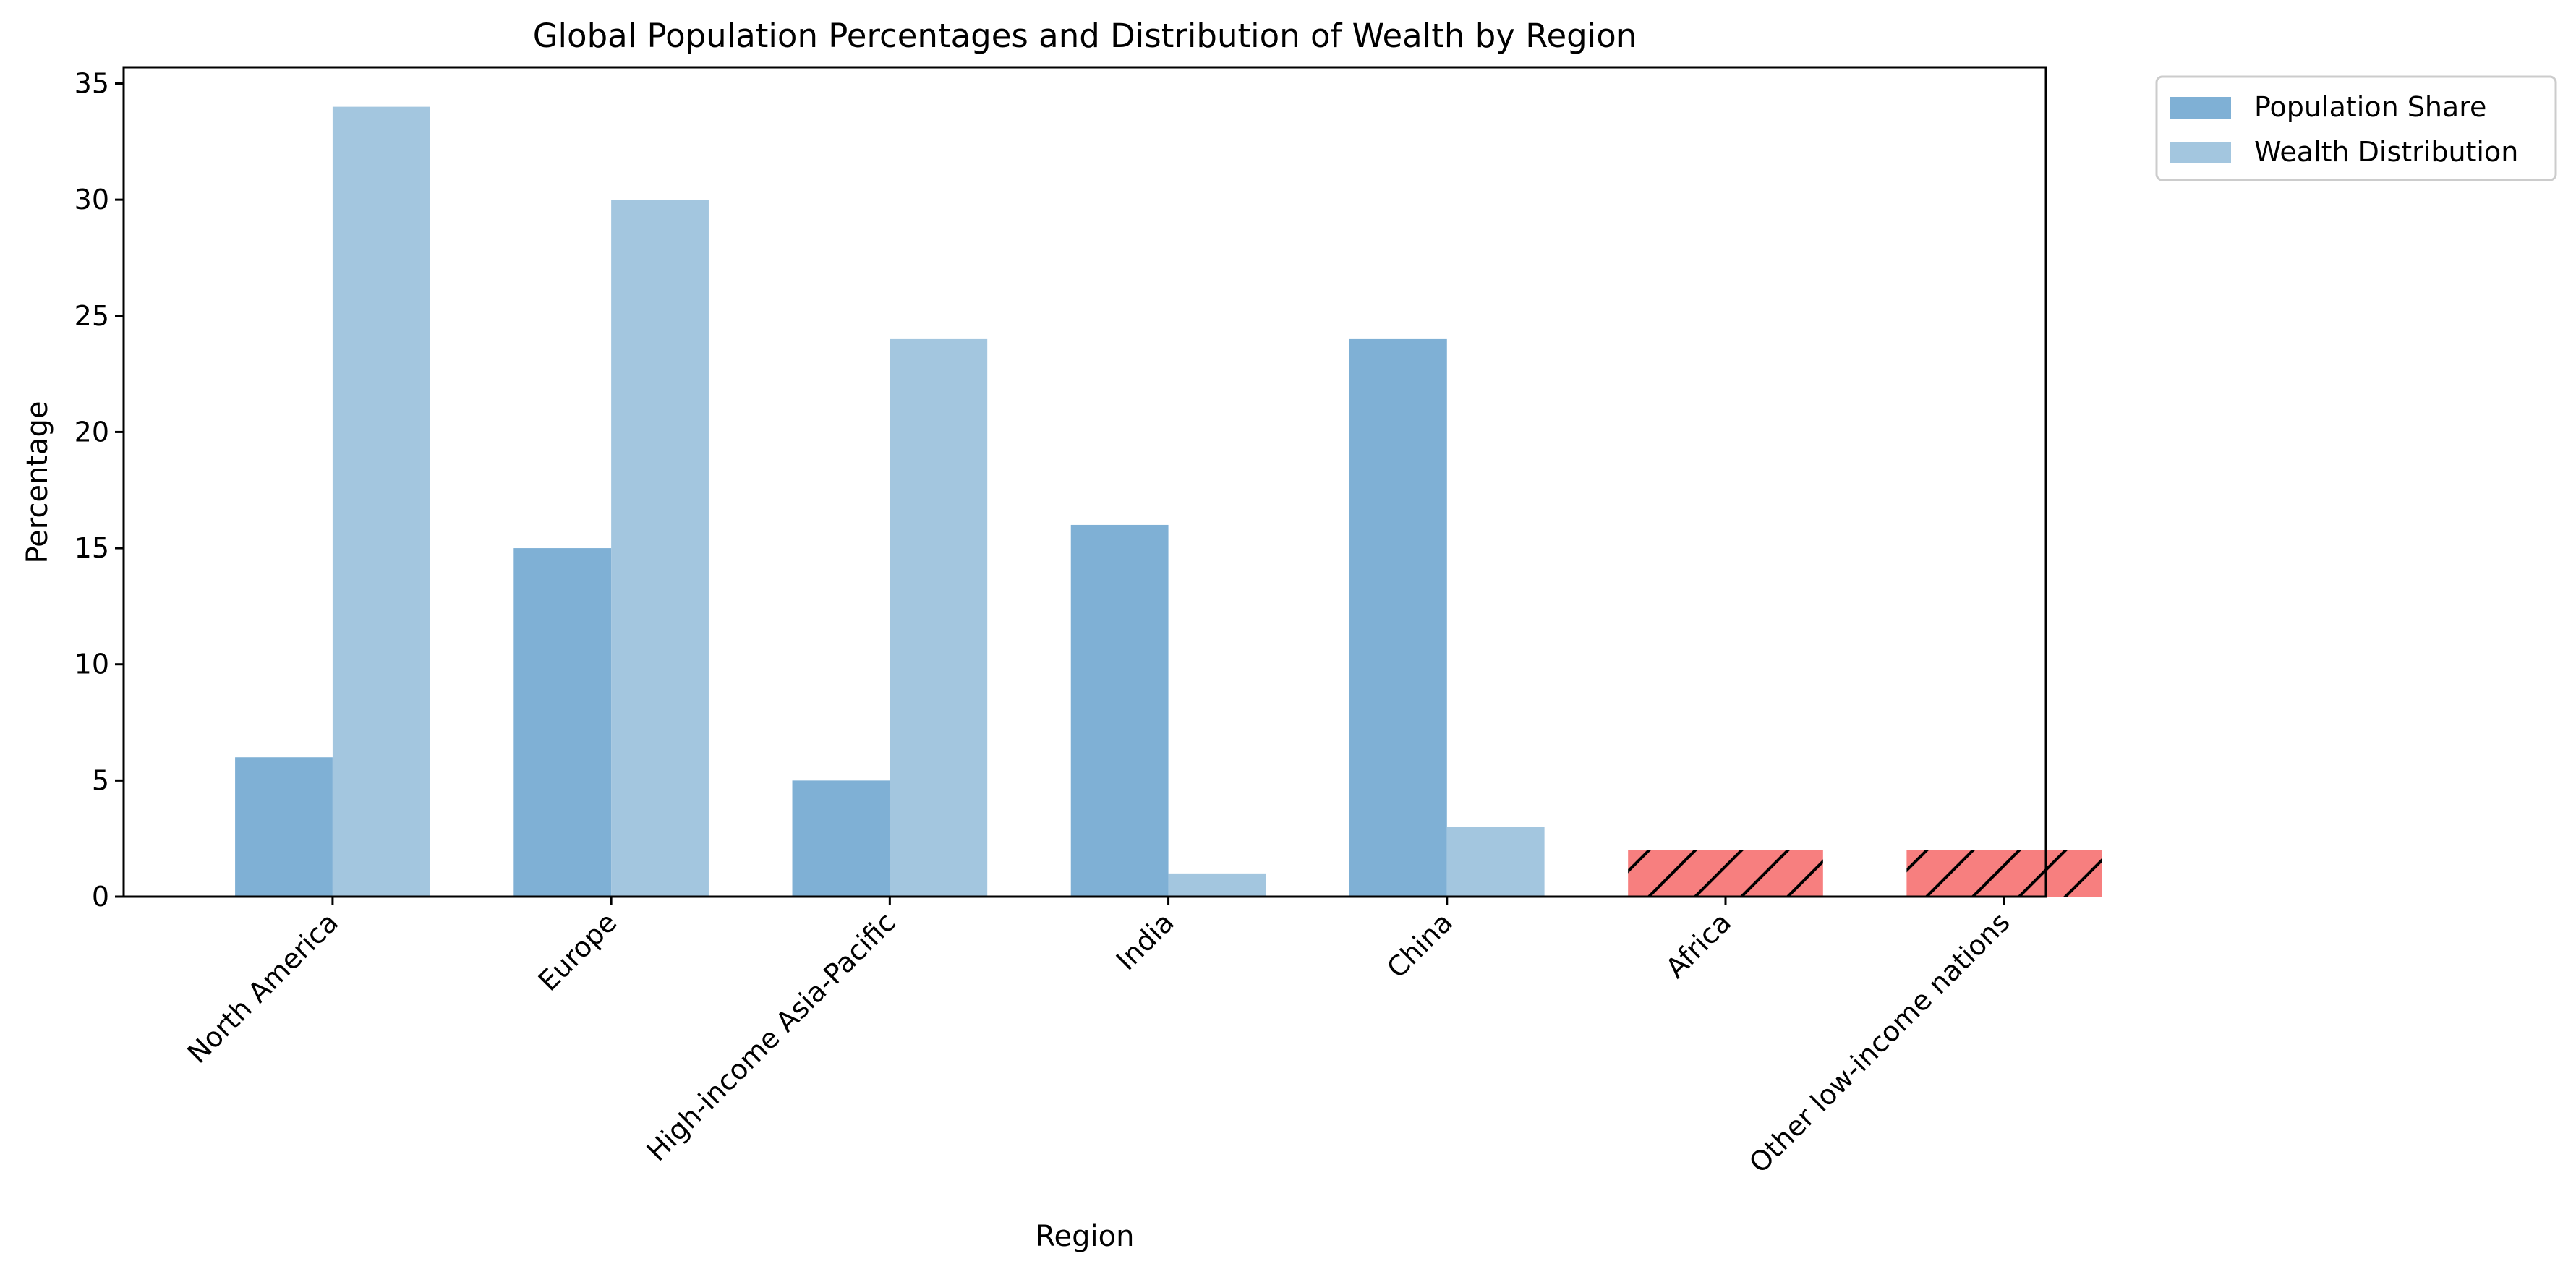 This screenshot has width=2576, height=1277. Describe the element at coordinates (1398, 617) in the screenshot. I see `bar-population-share-china` at that location.